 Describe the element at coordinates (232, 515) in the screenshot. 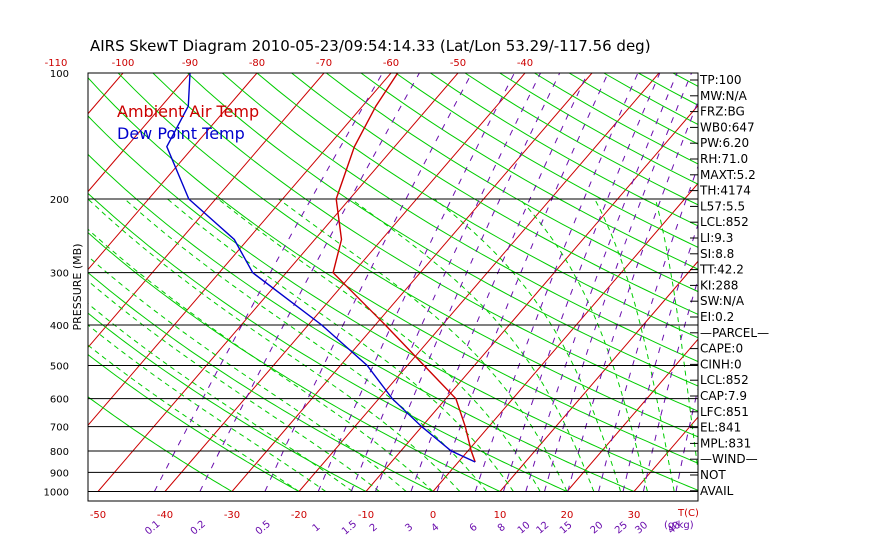

I see `temp-tick-label: -30` at that location.